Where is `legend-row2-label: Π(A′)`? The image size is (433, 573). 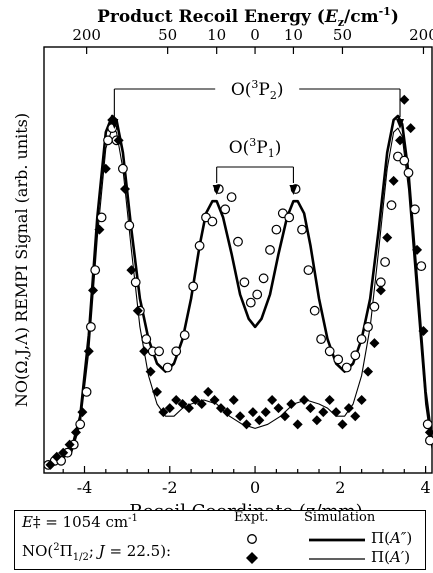 legend-row2-label: Π(A′) is located at coordinates (391, 557).